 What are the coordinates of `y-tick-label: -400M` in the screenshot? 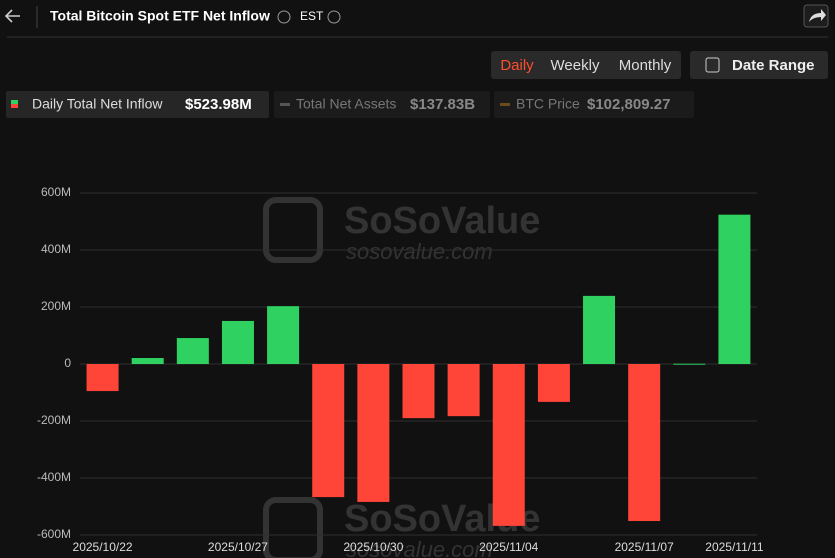 It's located at (54, 477).